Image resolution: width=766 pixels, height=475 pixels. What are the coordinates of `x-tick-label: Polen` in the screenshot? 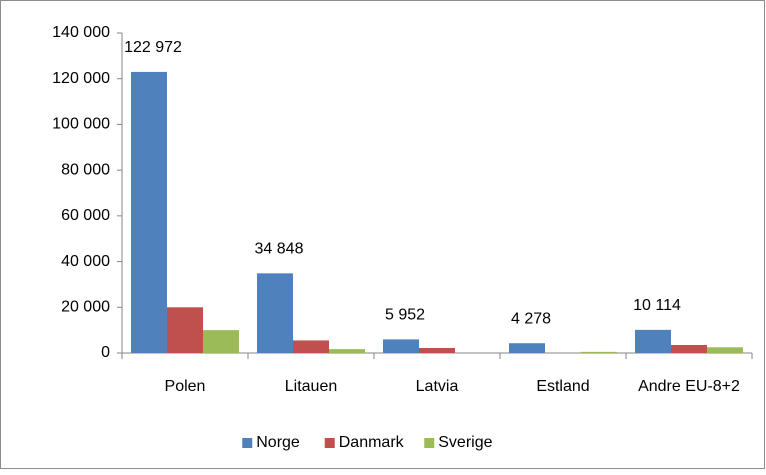 It's located at (185, 386).